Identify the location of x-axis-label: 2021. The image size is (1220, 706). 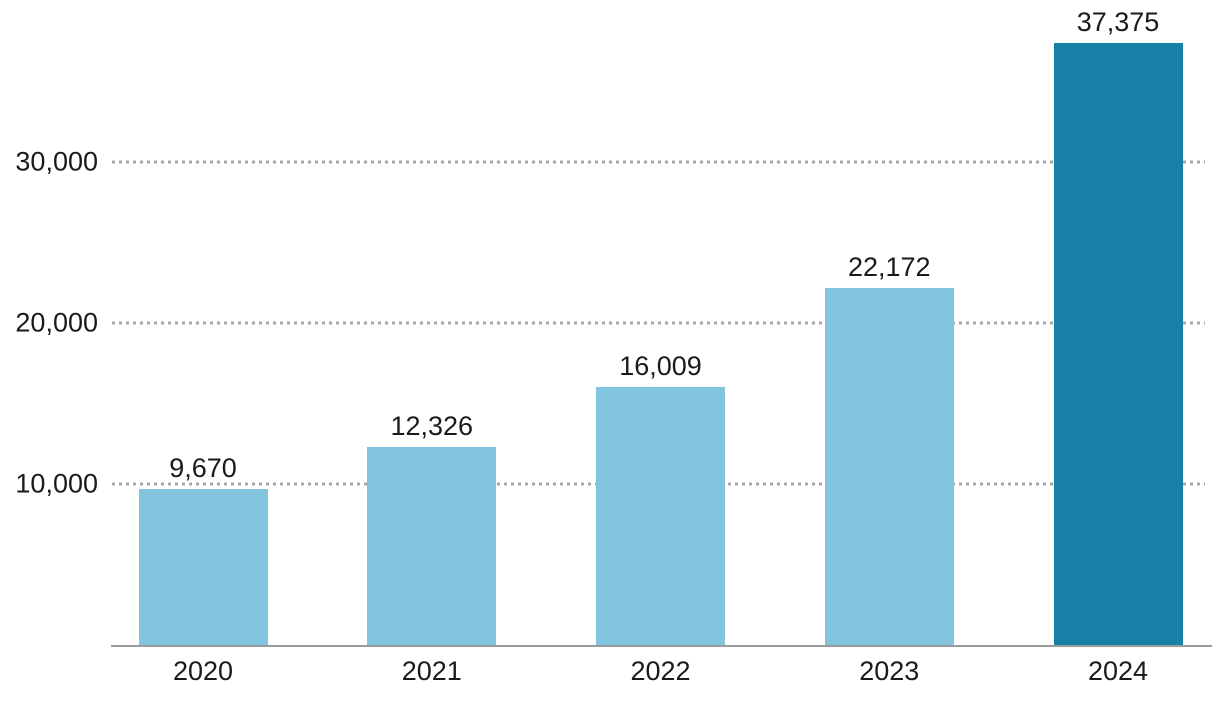
(431, 671).